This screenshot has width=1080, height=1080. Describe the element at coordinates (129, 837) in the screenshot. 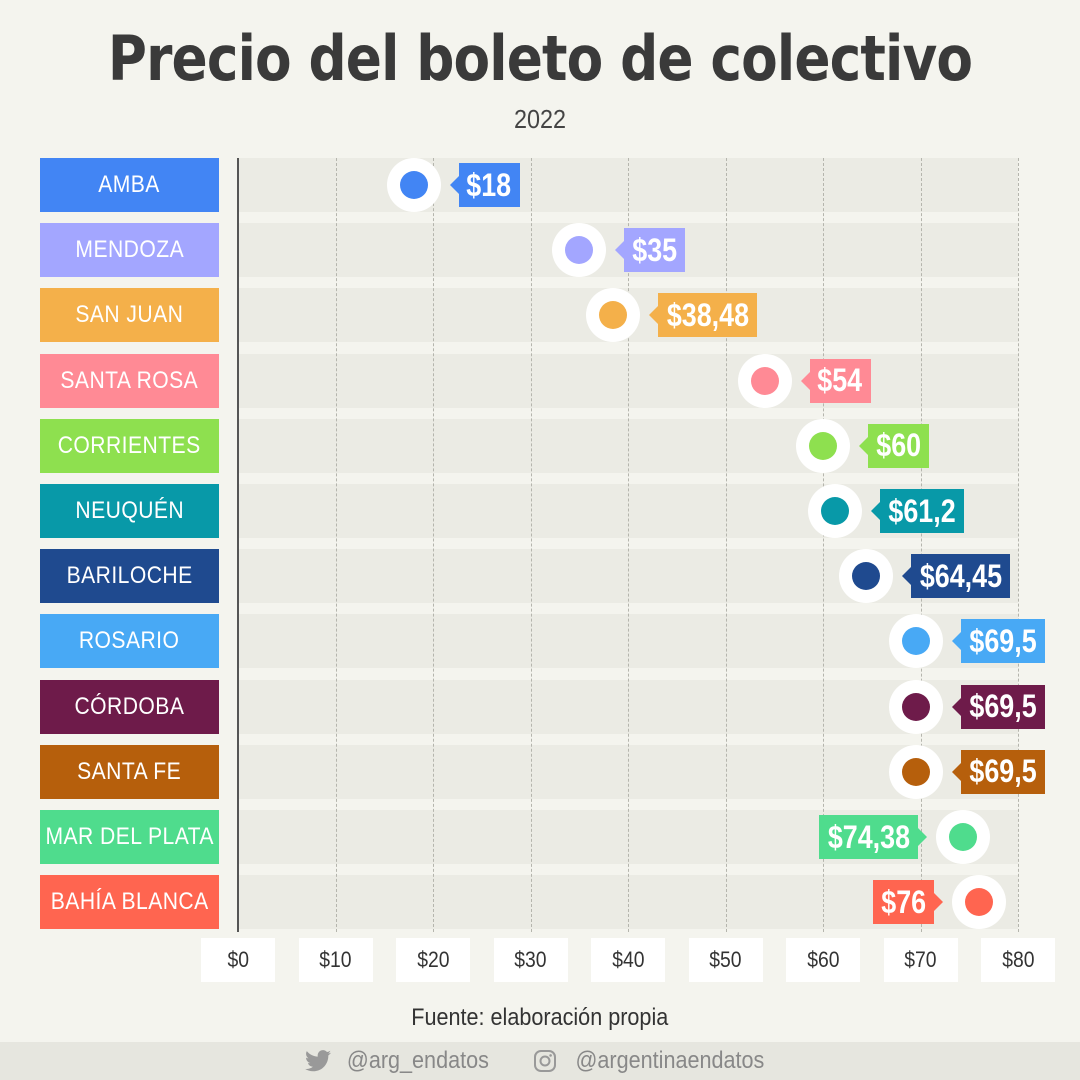

I see `category-label: MAR DEL PLATA` at that location.